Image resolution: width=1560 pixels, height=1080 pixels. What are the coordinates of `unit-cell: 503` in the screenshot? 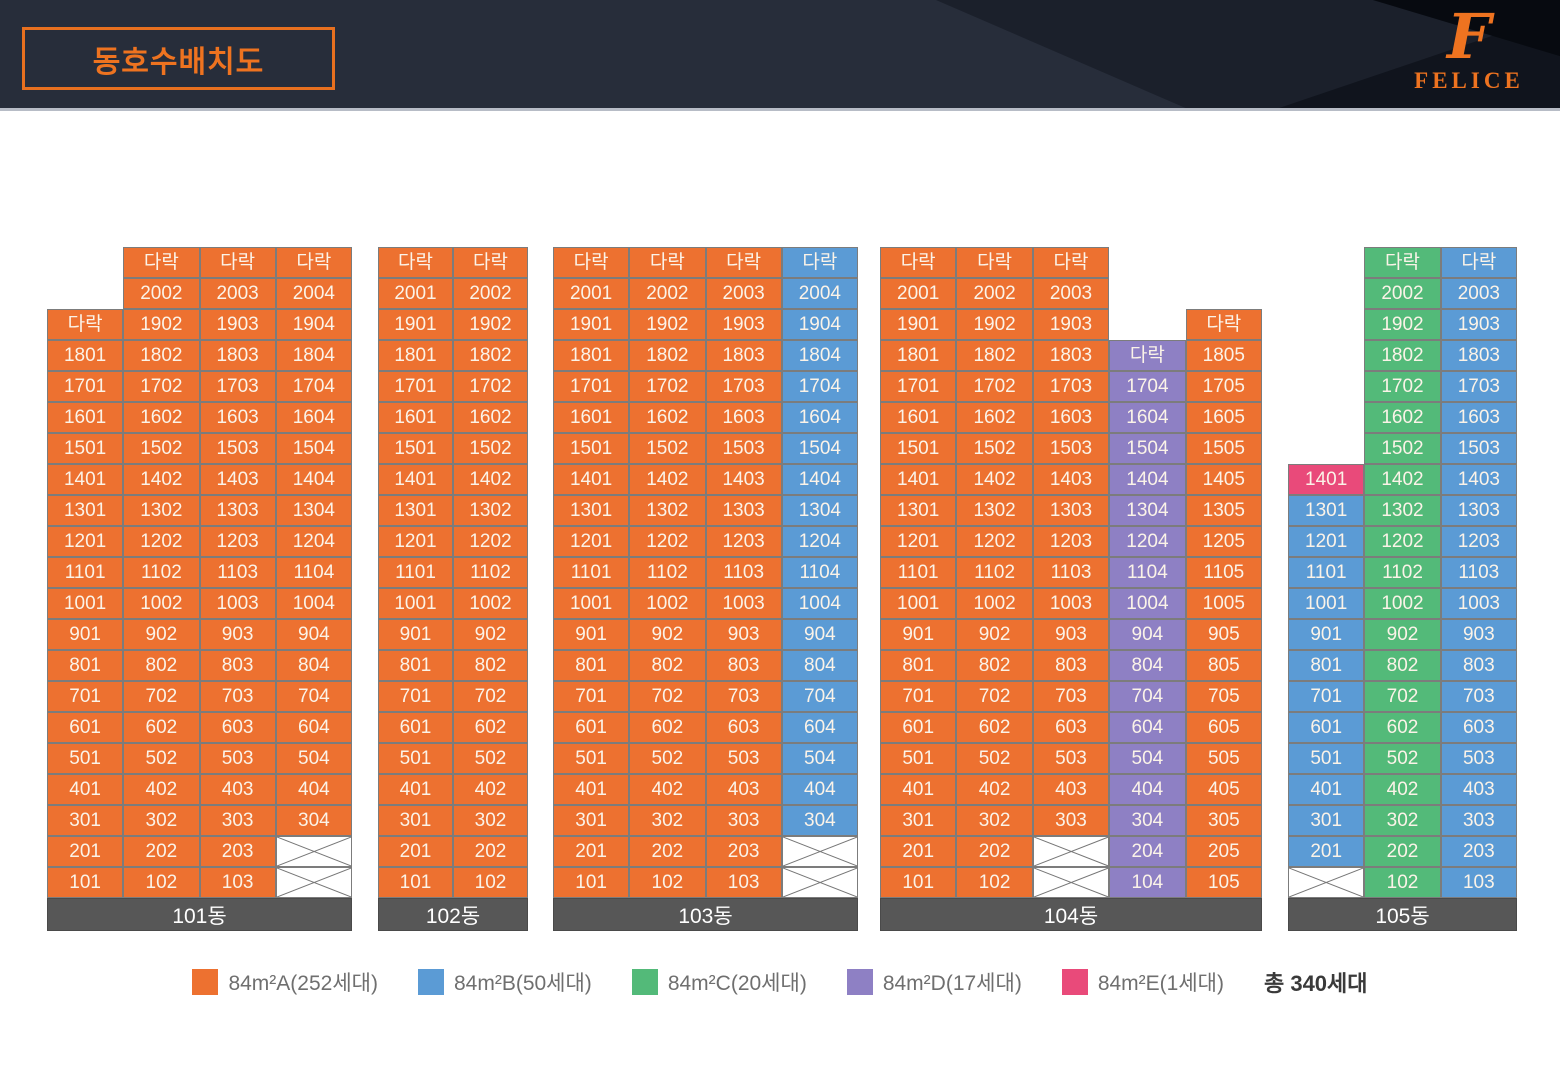 It's located at (1071, 758).